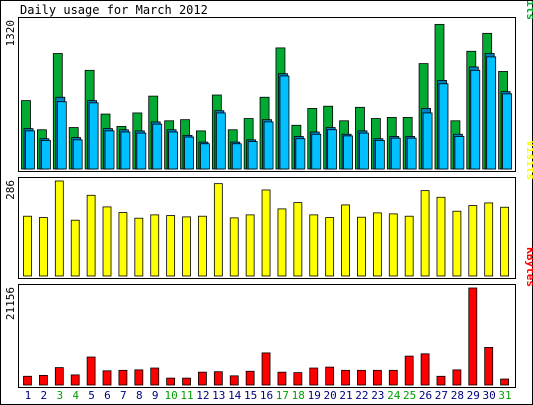  I want to click on legend-entry-visits: Visits, so click(528, 160).